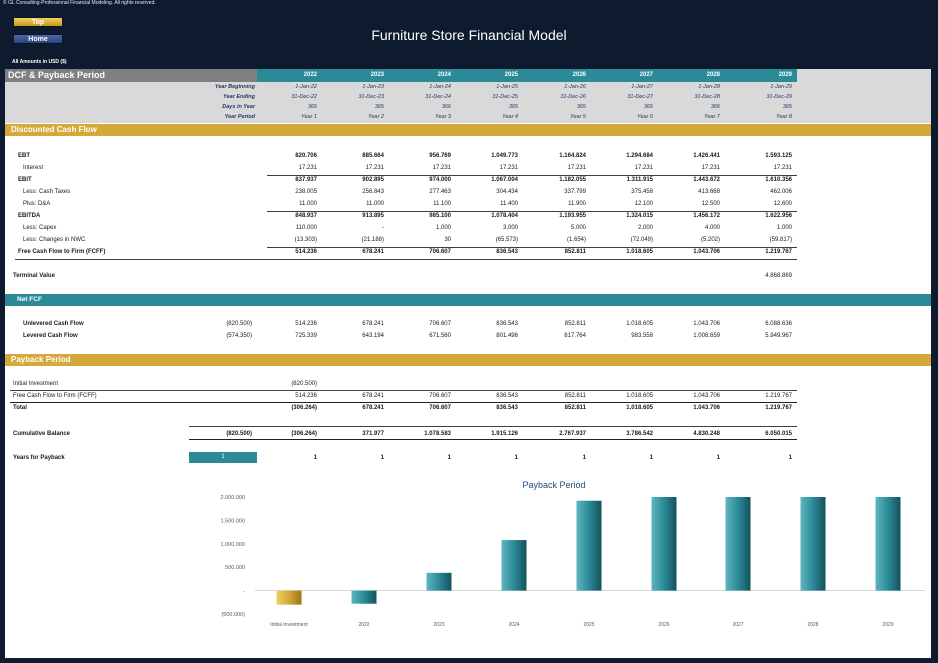 This screenshot has height=663, width=938. Describe the element at coordinates (25, 180) in the screenshot. I see `dcf-row-label: EBIT` at that location.